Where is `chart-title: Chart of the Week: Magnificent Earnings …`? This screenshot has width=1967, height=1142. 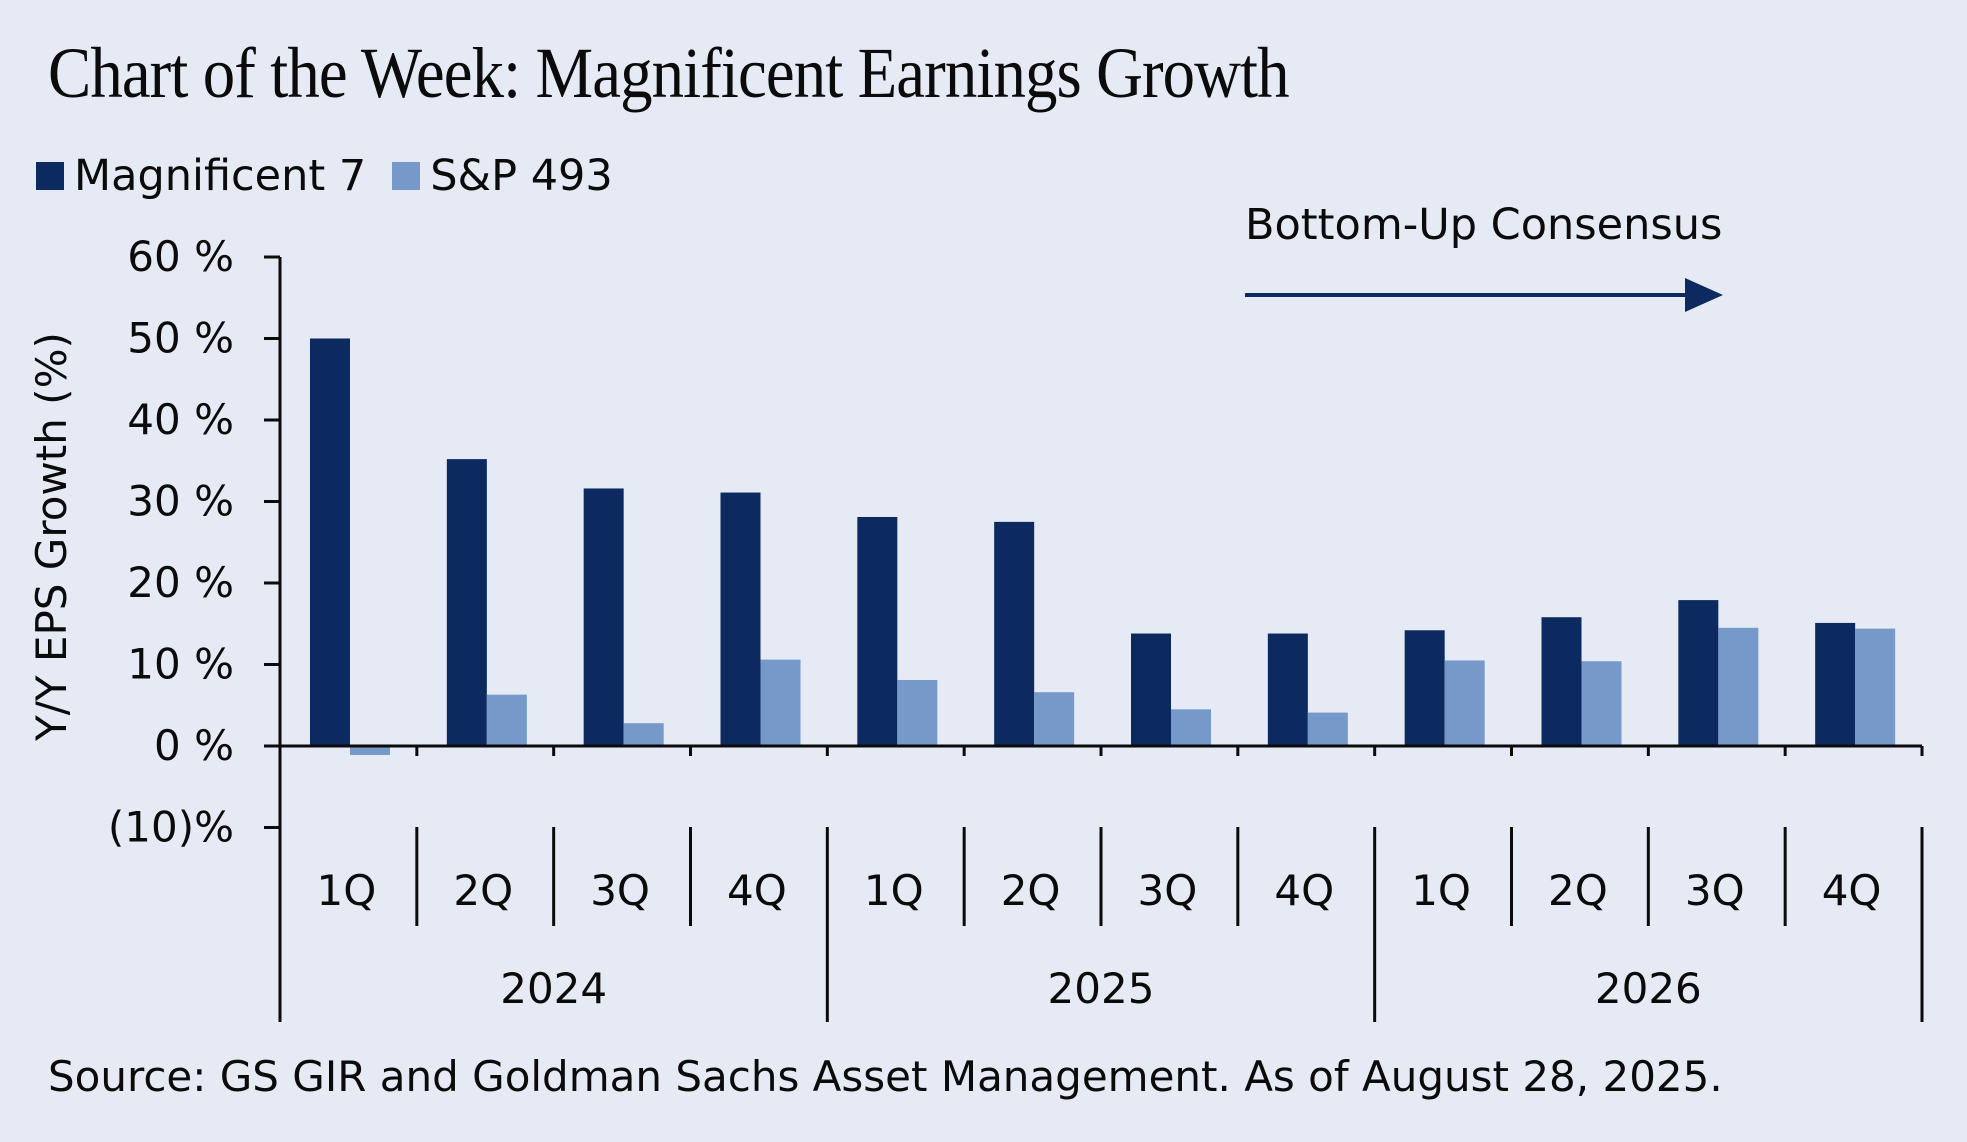 chart-title: Chart of the Week: Magnificent Earnings … is located at coordinates (669, 73).